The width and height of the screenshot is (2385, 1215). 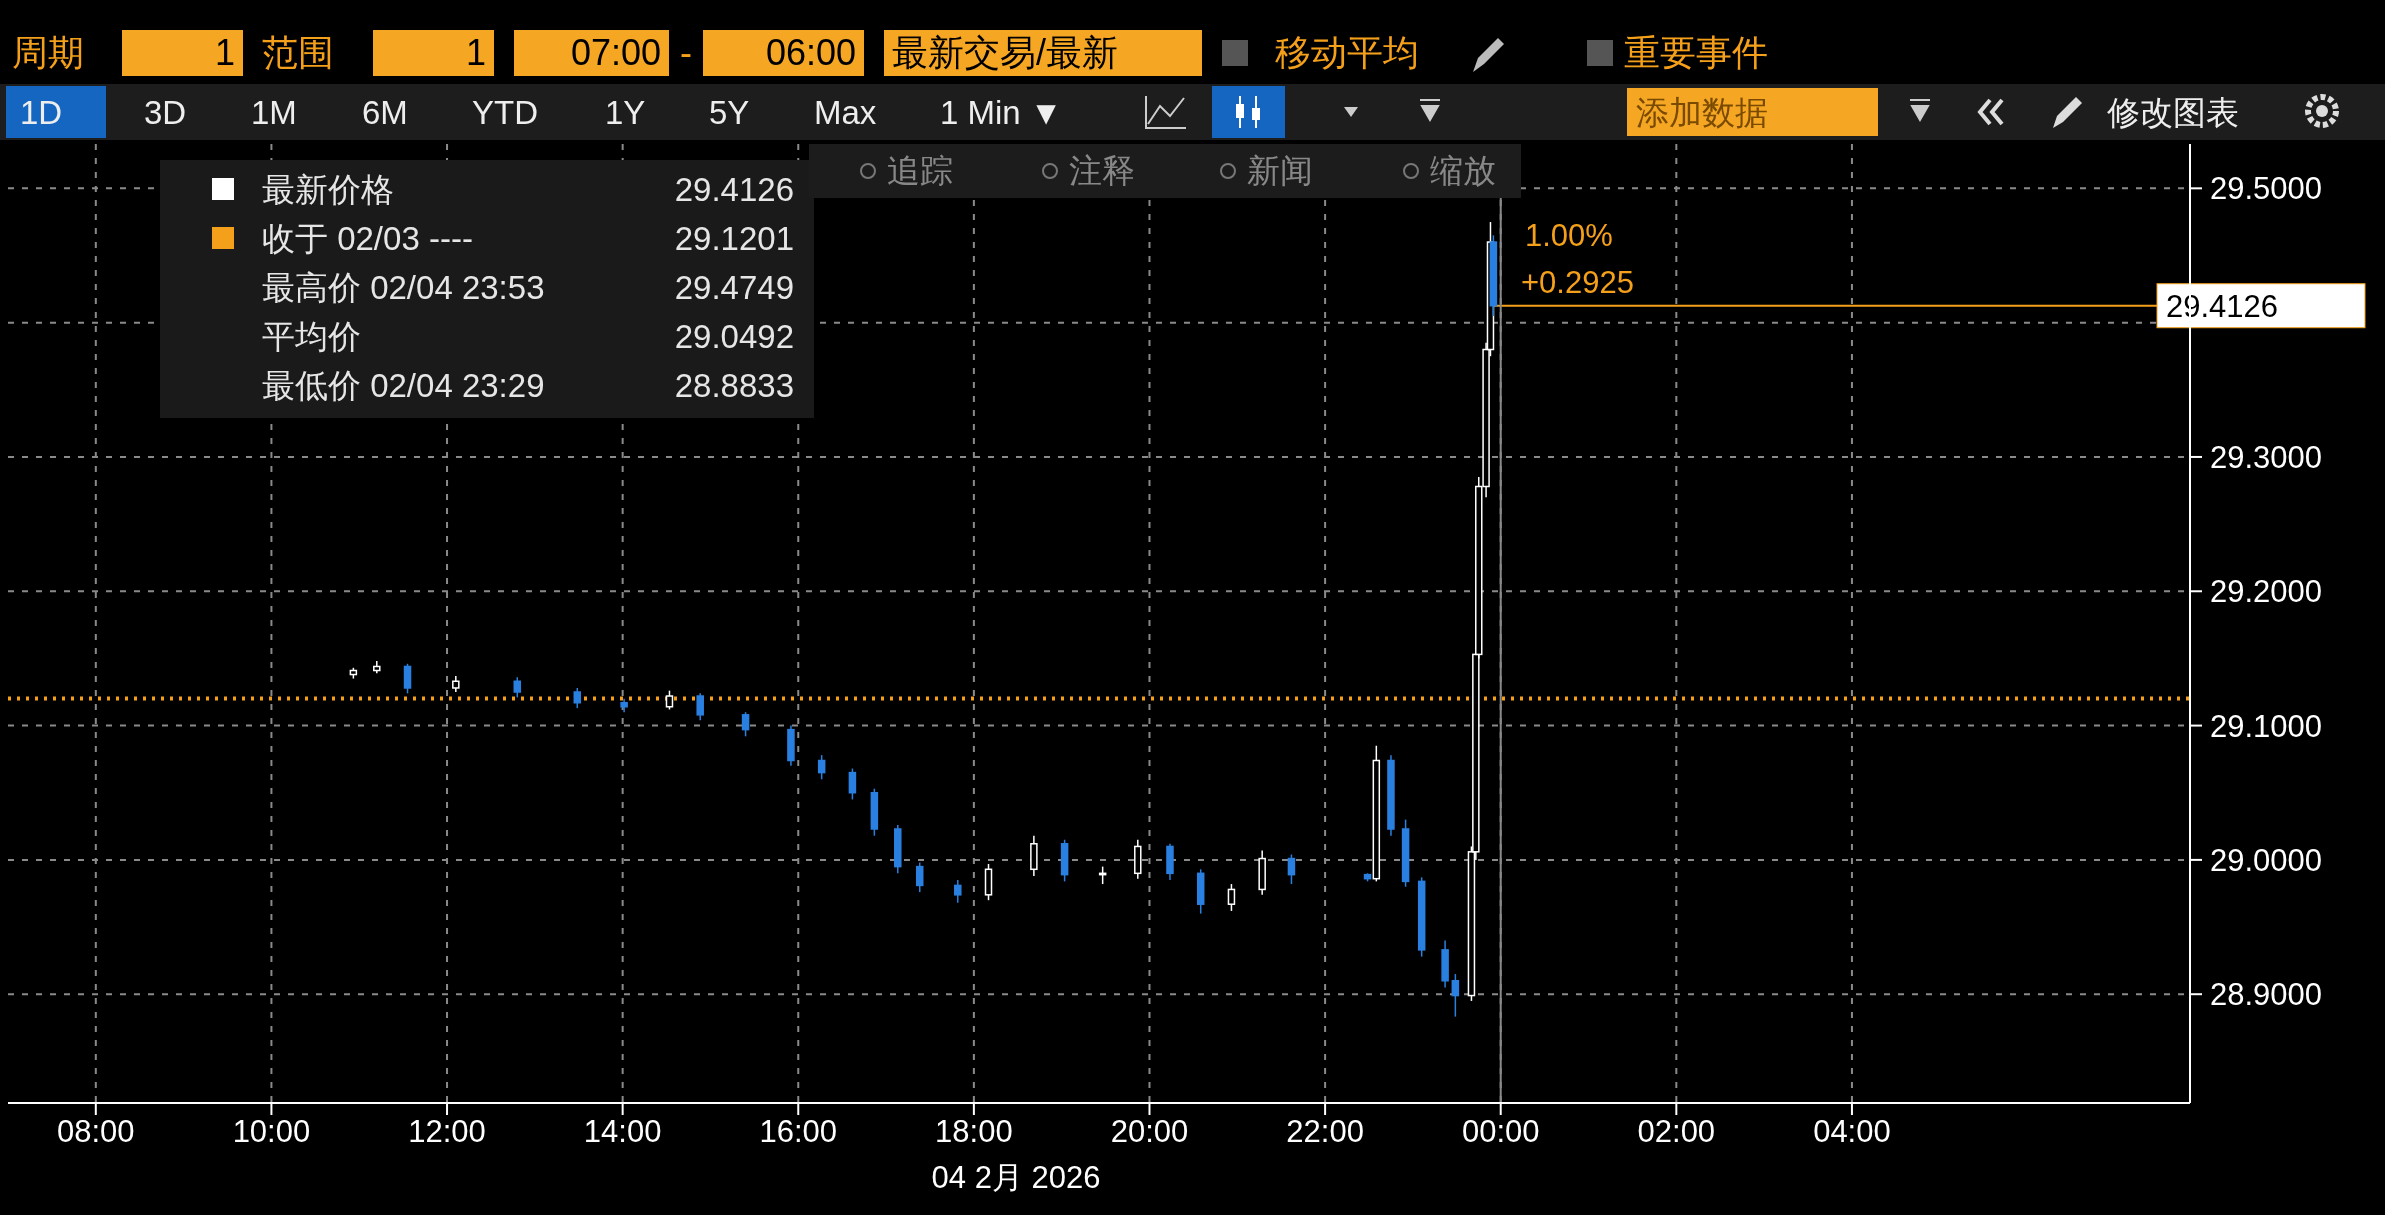 I want to click on annotation: 缩放, so click(x=1463, y=170).